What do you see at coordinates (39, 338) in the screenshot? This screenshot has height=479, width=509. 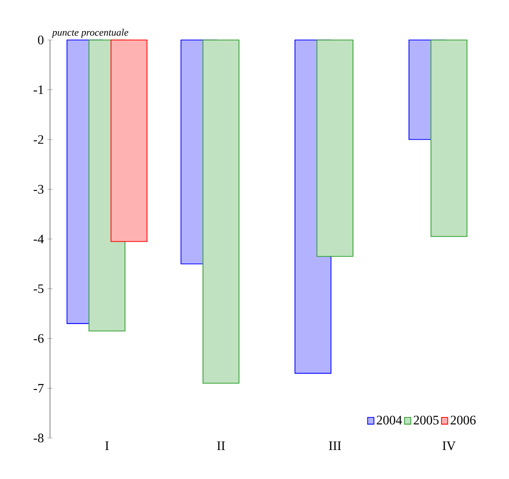 I see `y-tick-label: -6` at bounding box center [39, 338].